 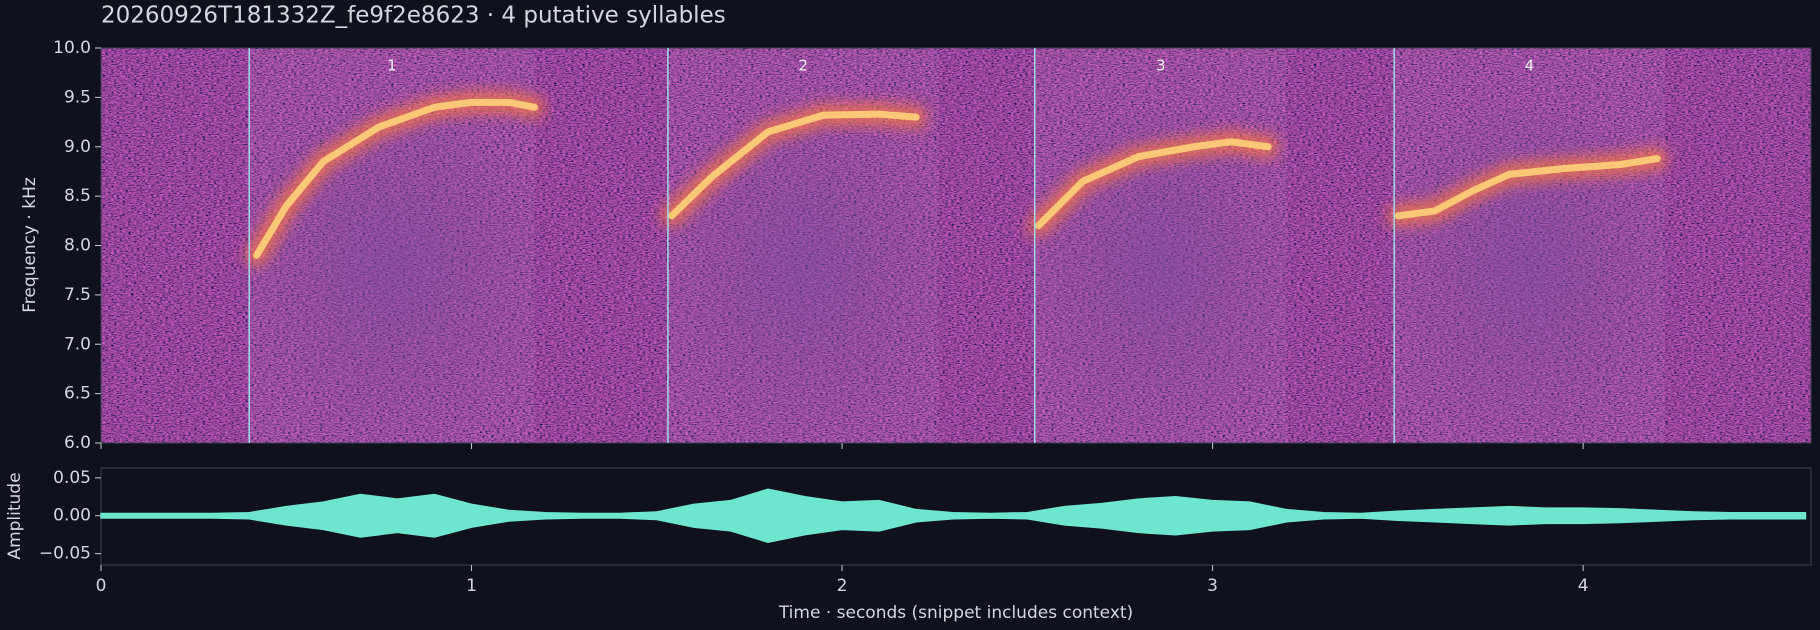 I want to click on y-tick-label: 6.0, so click(x=77, y=443).